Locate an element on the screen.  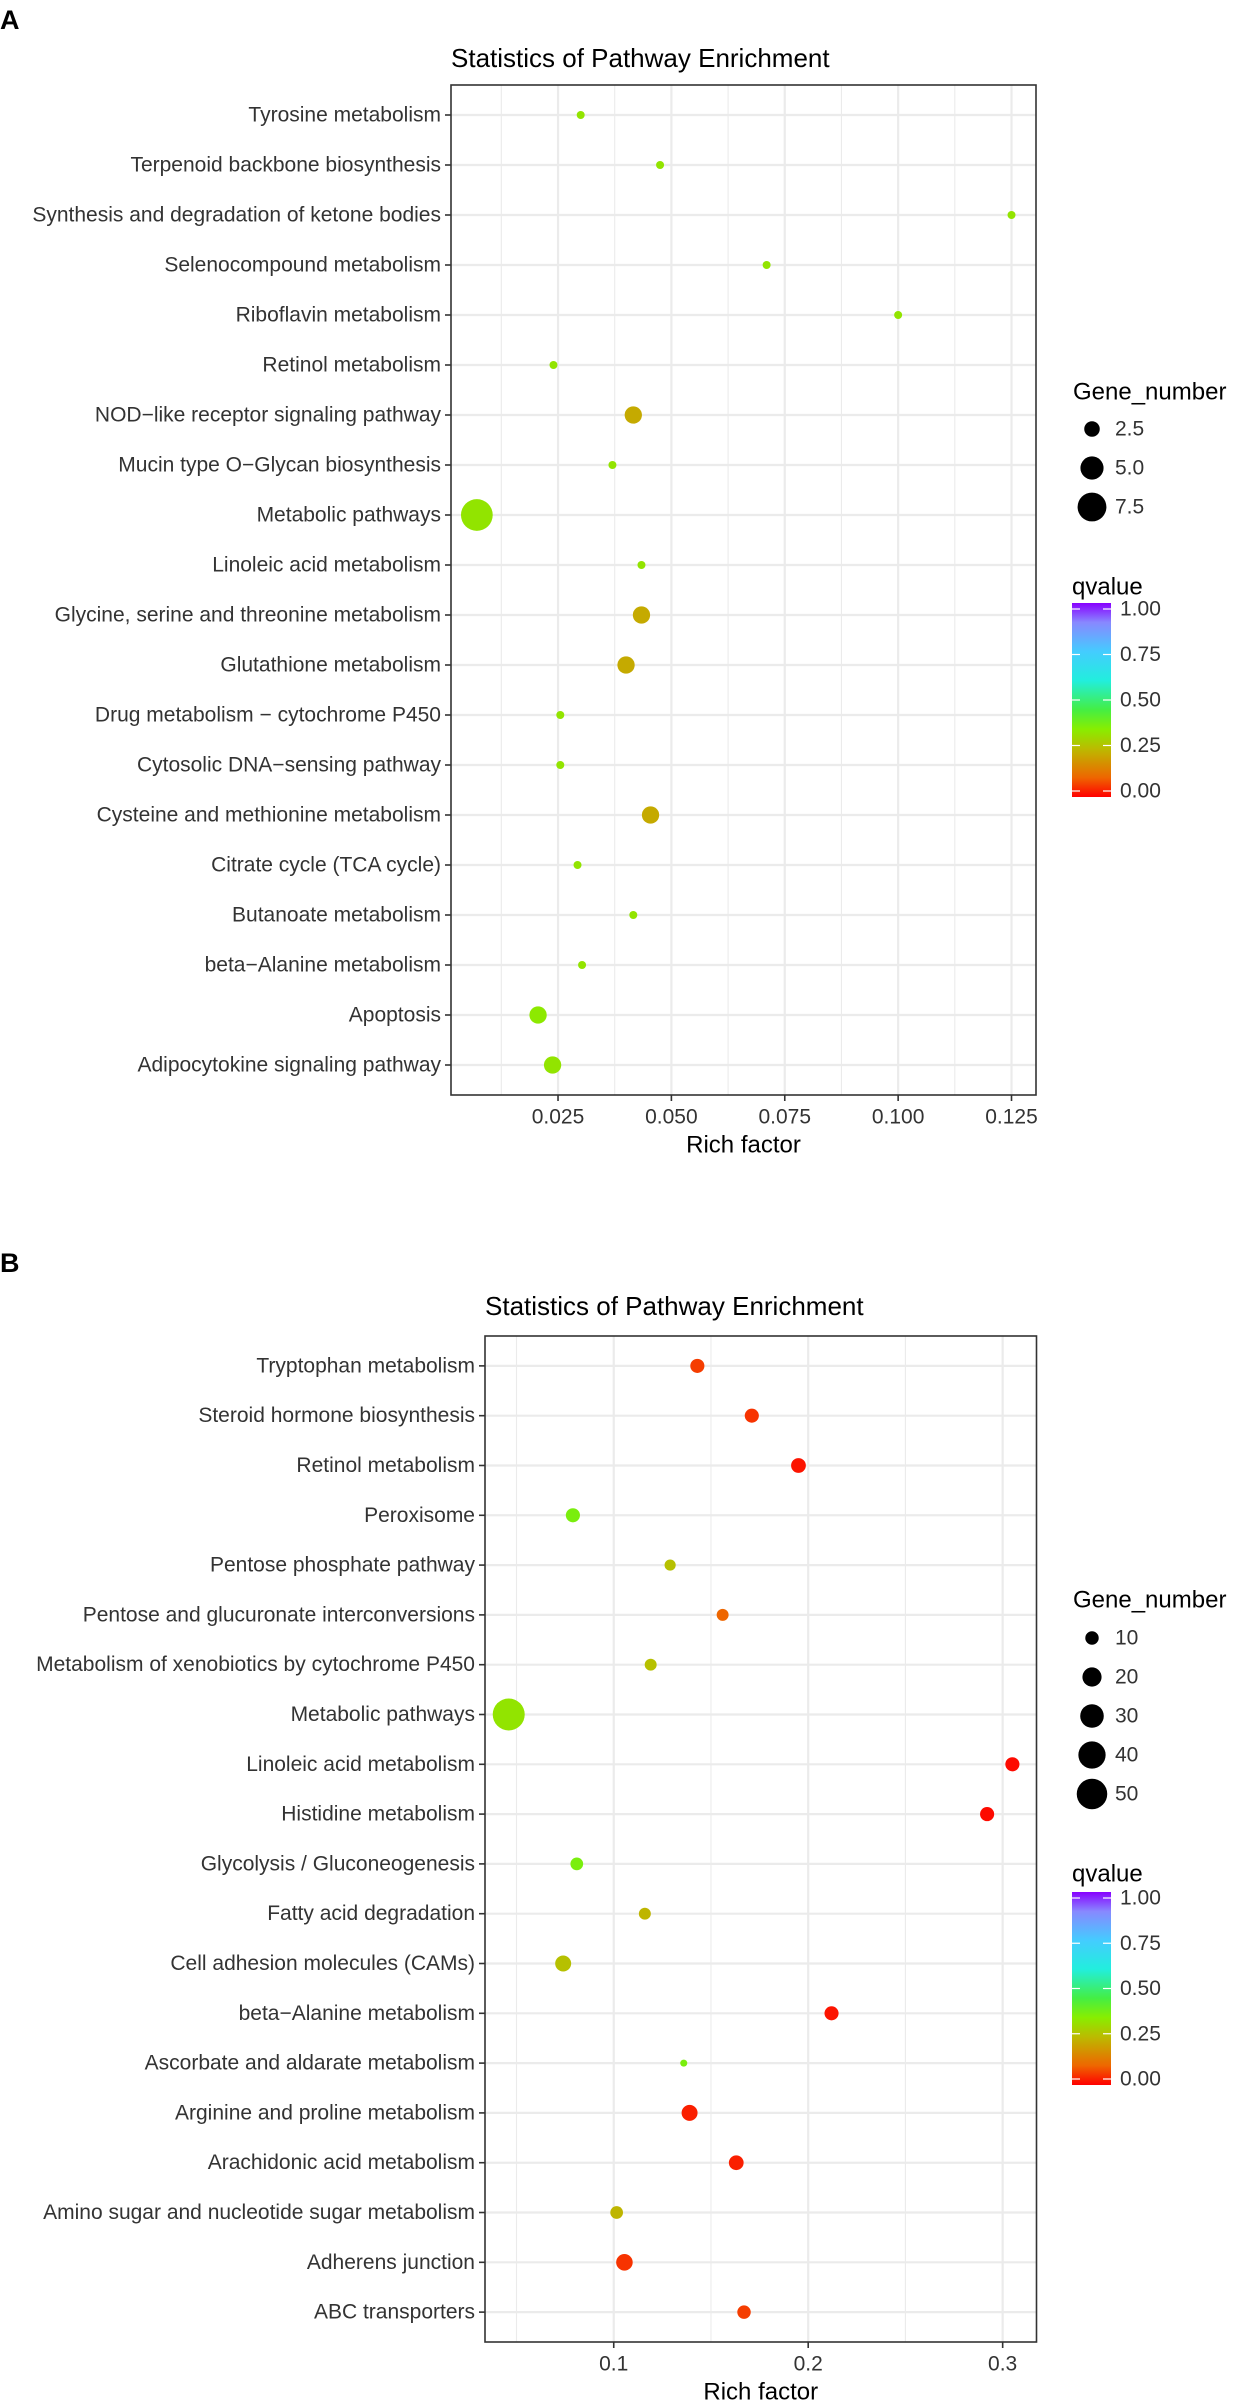
x-tick-label: 0.3 is located at coordinates (1002, 2364).